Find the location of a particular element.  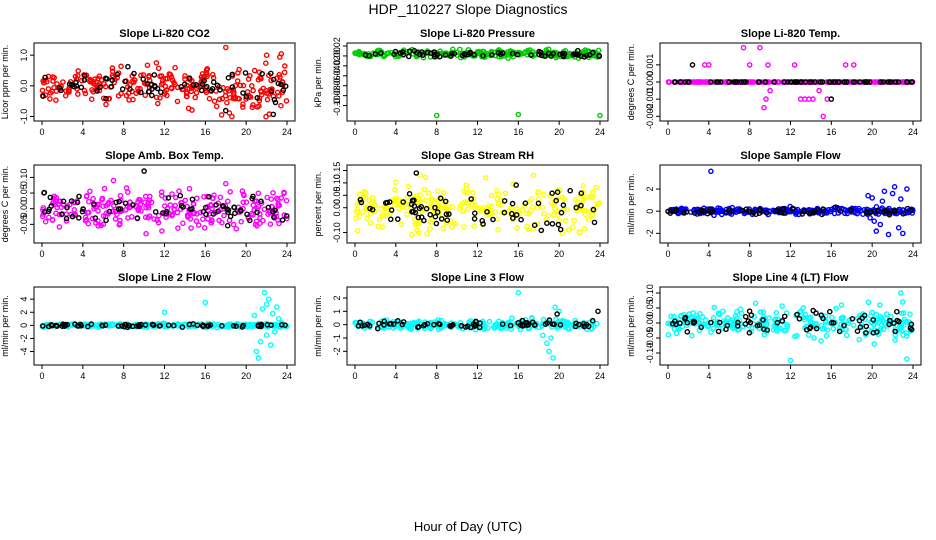

scatter-points is located at coordinates (790, 327).